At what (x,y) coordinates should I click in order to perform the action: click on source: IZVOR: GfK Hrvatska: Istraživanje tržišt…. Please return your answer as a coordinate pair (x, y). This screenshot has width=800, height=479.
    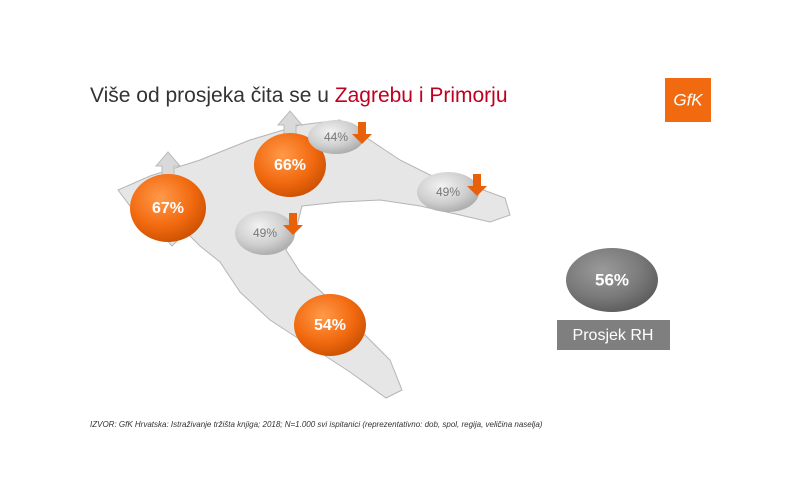
    Looking at the image, I should click on (316, 424).